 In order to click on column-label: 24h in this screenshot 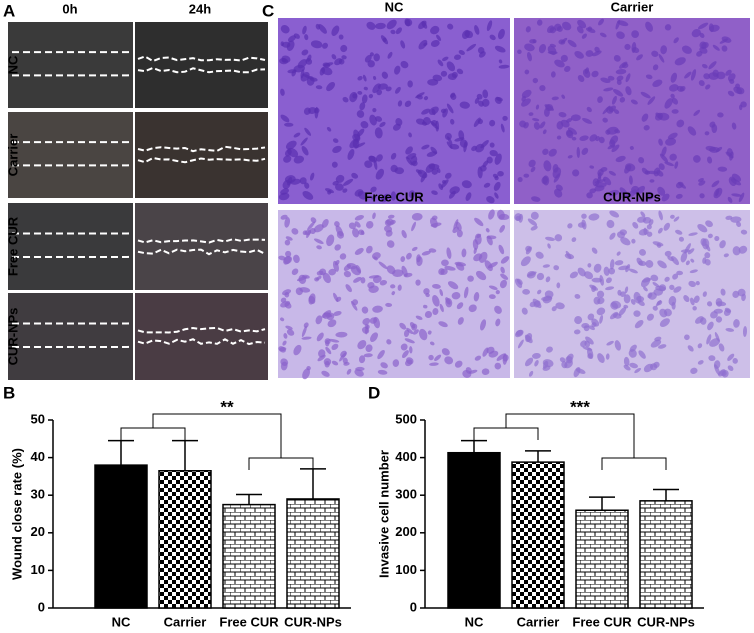, I will do `click(200, 8)`.